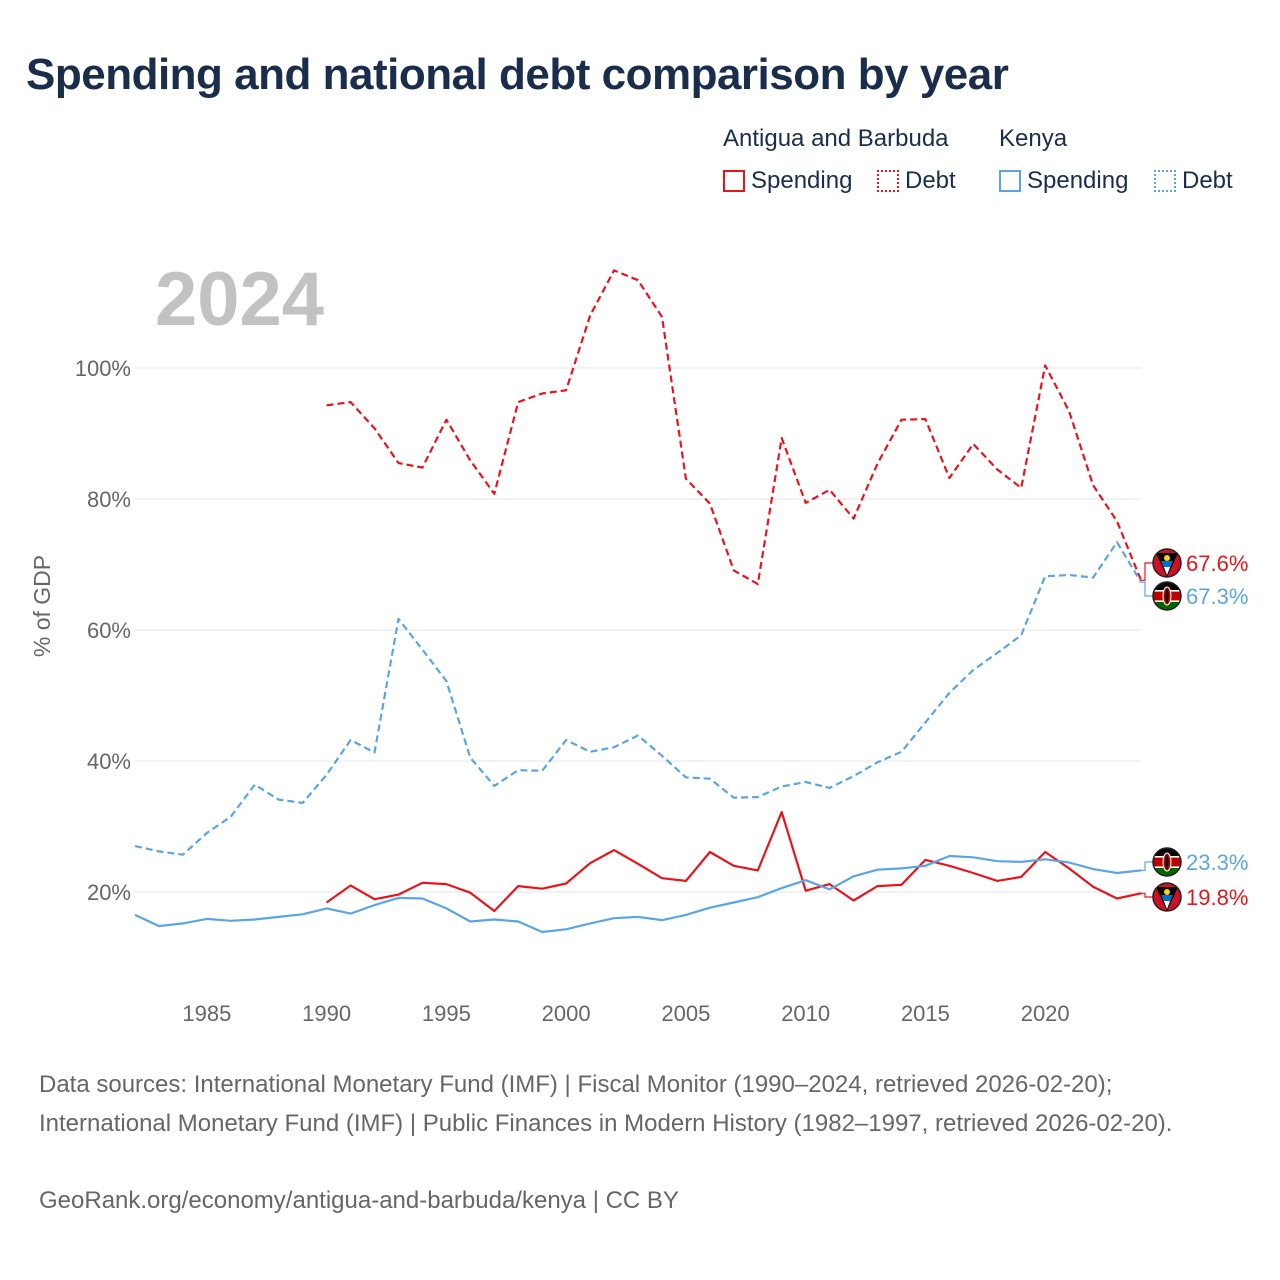  What do you see at coordinates (685, 1013) in the screenshot?
I see `x-tick-label: 2005` at bounding box center [685, 1013].